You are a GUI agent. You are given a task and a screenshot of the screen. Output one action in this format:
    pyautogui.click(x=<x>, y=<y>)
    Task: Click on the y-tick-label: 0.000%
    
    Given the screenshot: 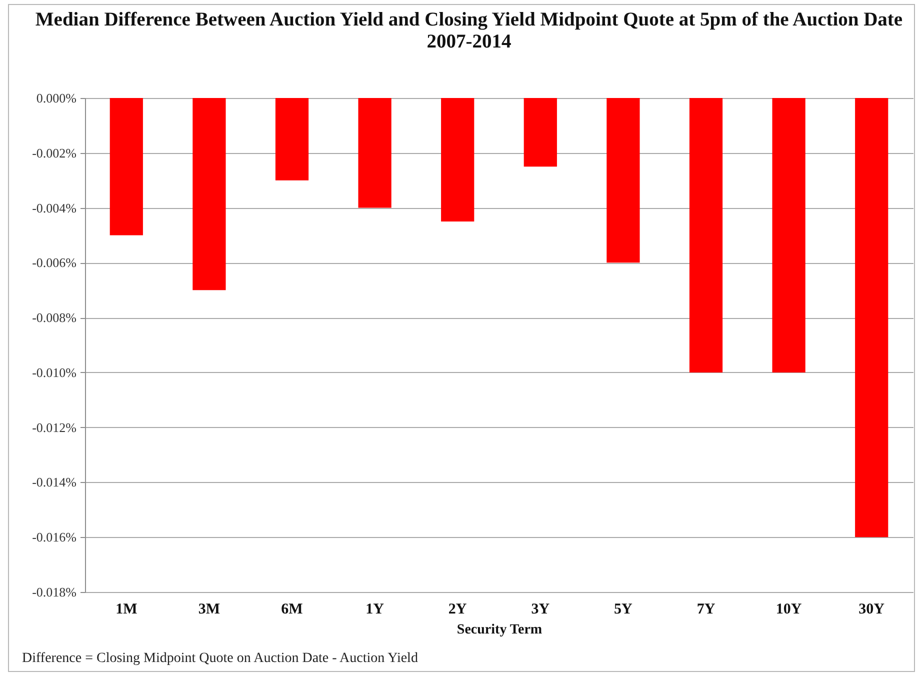 What is the action you would take?
    pyautogui.click(x=56, y=98)
    